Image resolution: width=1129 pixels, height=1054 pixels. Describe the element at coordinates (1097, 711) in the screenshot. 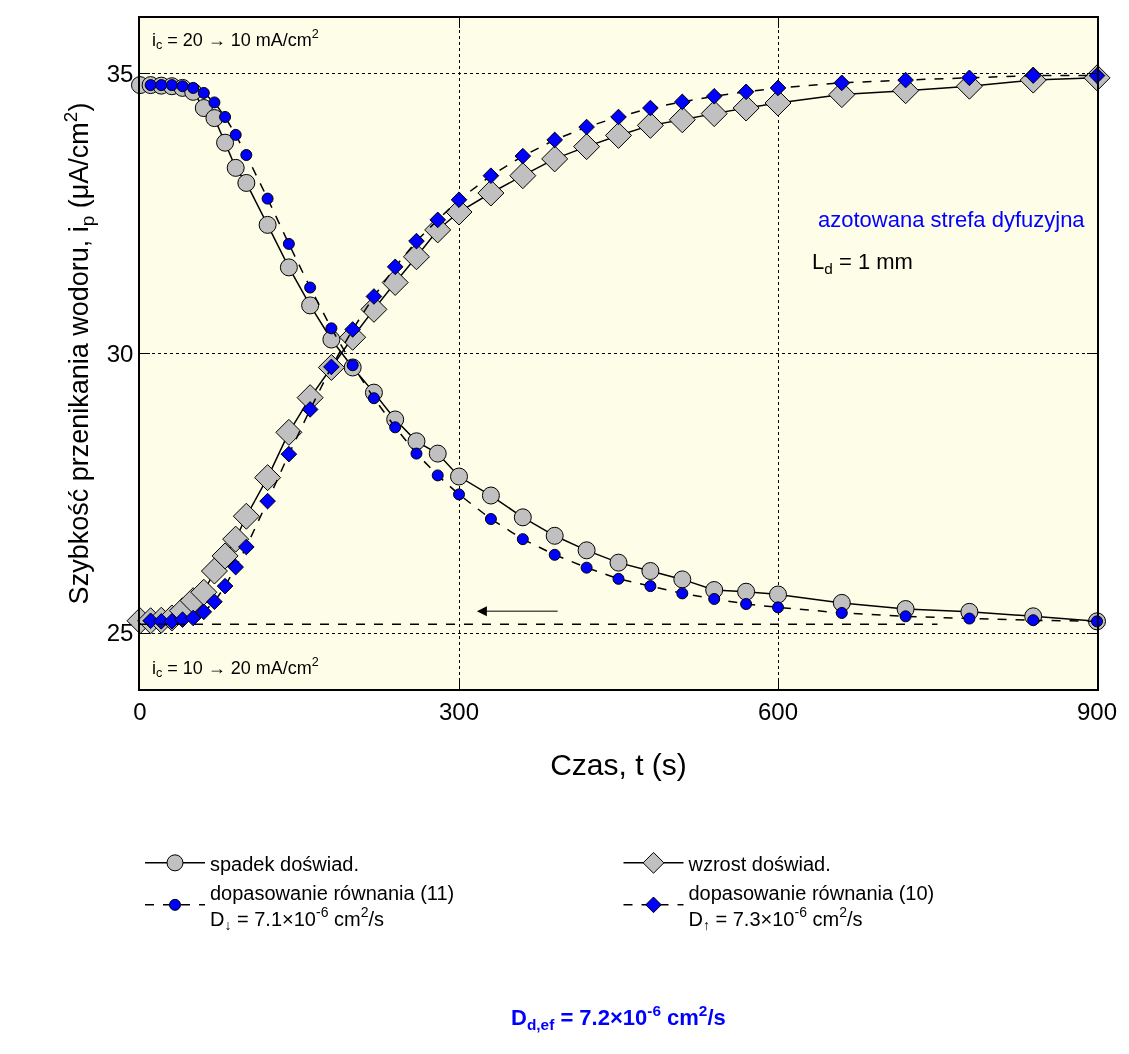

I see `x-tick-label: 900` at that location.